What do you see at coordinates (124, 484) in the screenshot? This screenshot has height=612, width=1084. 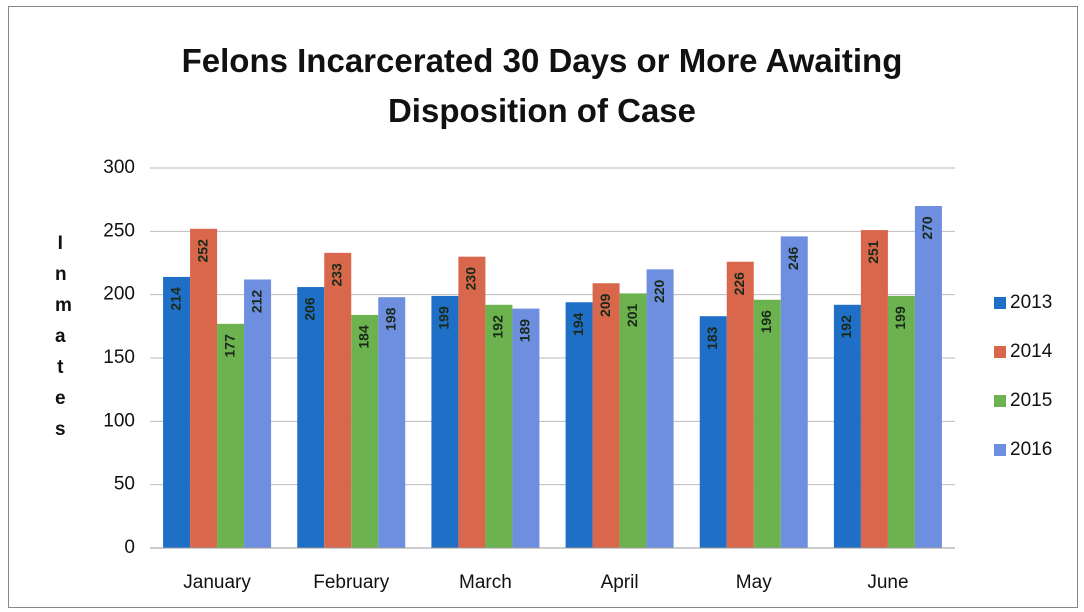 I see `y-tick-label: 50` at bounding box center [124, 484].